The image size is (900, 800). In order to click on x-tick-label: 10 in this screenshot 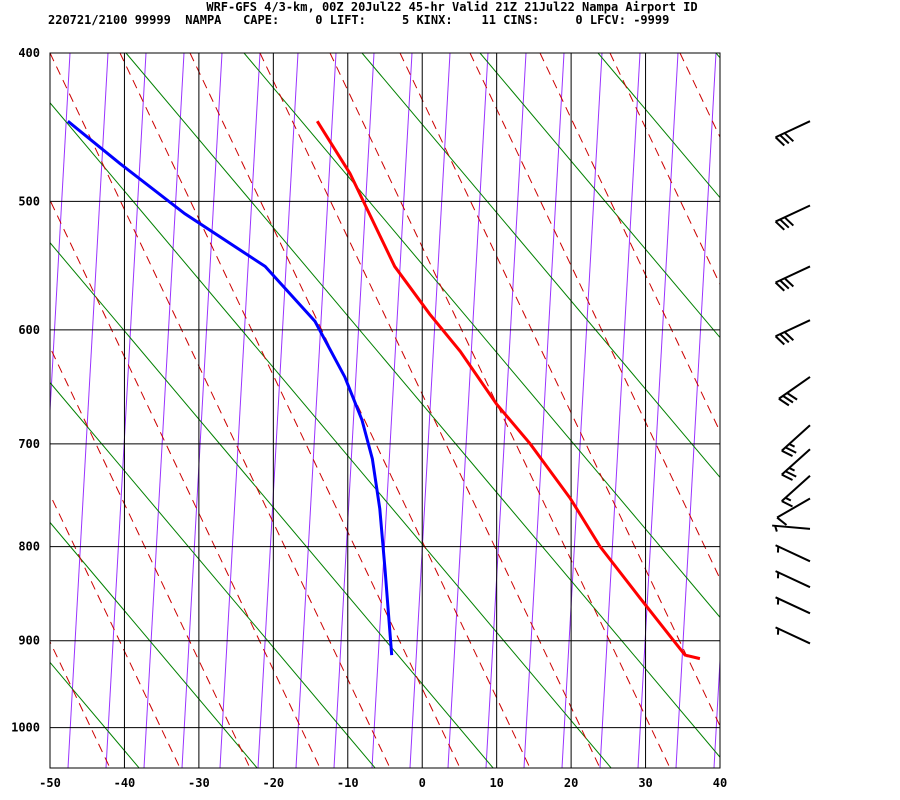, I will do `click(496, 783)`.